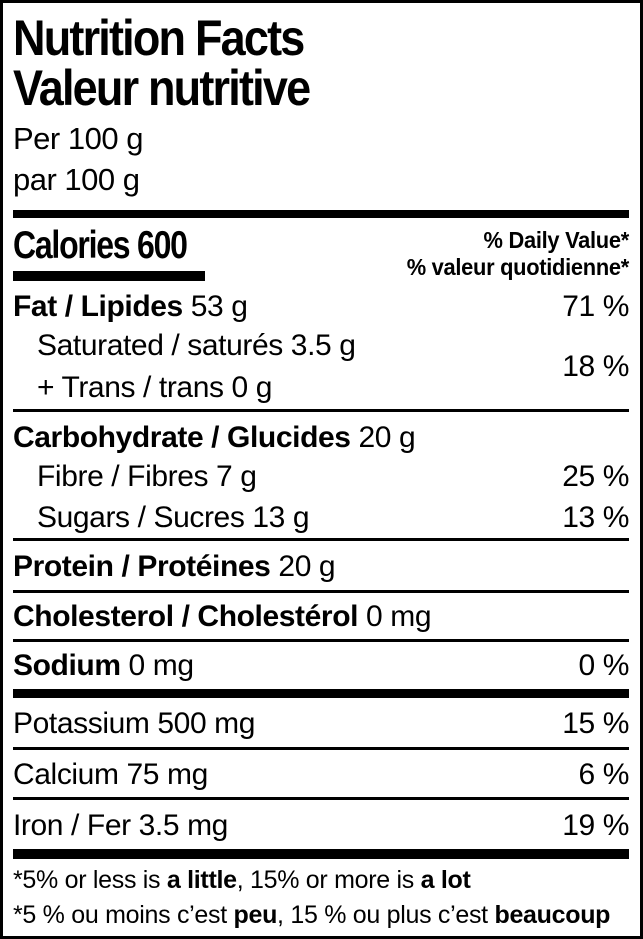 The image size is (643, 939). Describe the element at coordinates (595, 366) in the screenshot. I see `saturated-trans-daily-value: 18 %` at that location.